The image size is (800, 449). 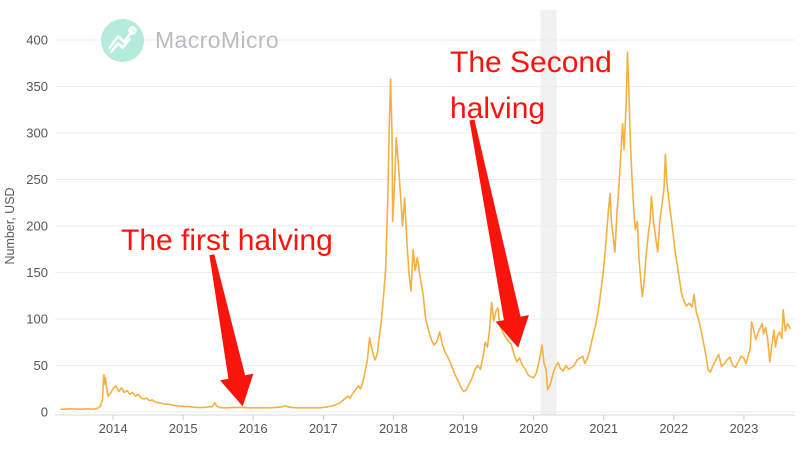 I want to click on x-tick-label: 2015, so click(x=183, y=428).